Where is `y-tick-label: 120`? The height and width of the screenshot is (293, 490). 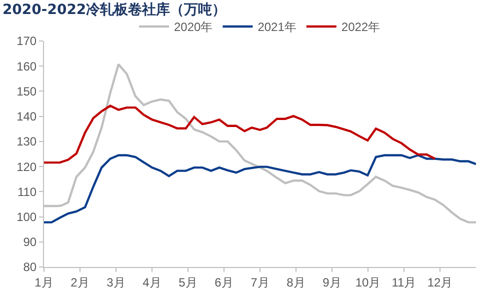
y-tick-label: 120 is located at coordinates (26, 167).